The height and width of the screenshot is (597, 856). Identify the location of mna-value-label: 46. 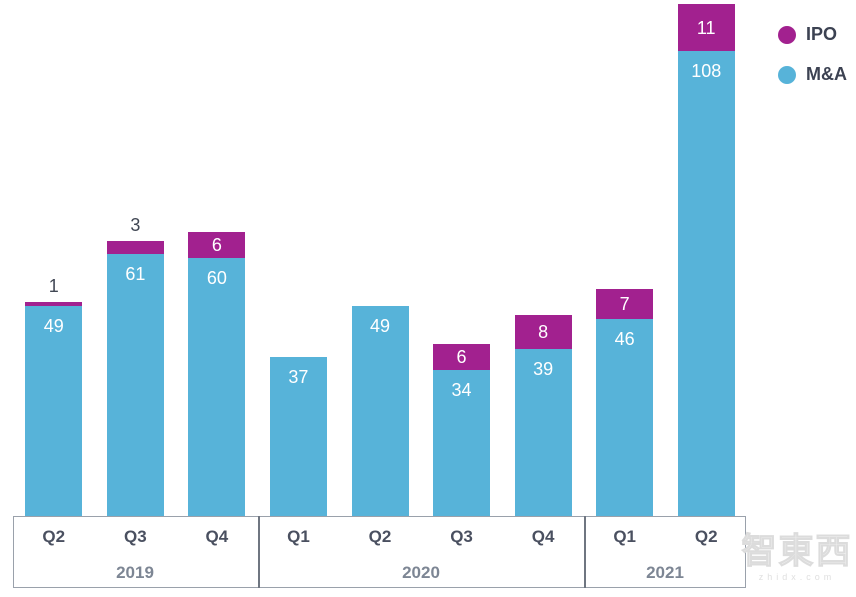
(624, 339).